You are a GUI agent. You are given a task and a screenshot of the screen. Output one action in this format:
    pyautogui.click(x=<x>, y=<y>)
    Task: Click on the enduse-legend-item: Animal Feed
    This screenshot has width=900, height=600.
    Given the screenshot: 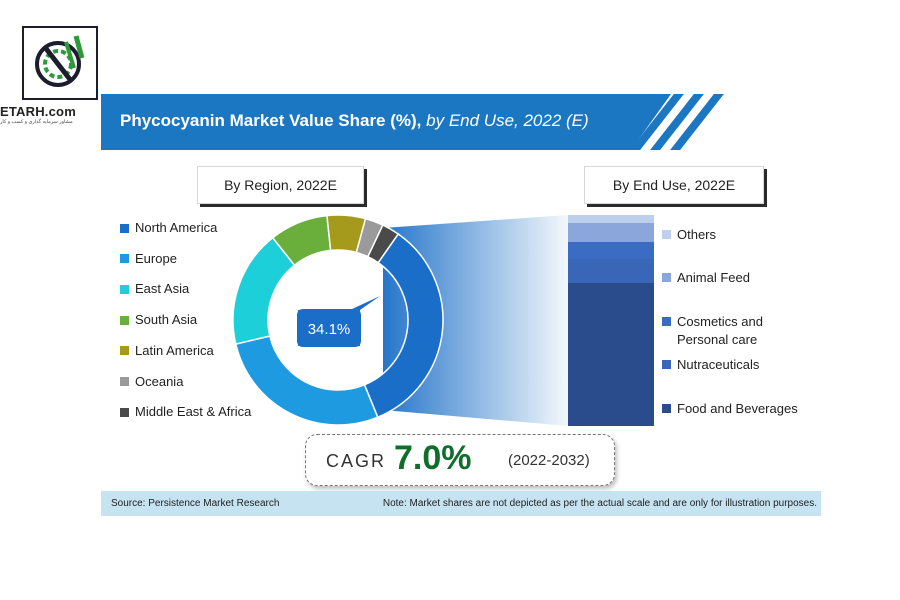 What is the action you would take?
    pyautogui.click(x=734, y=278)
    